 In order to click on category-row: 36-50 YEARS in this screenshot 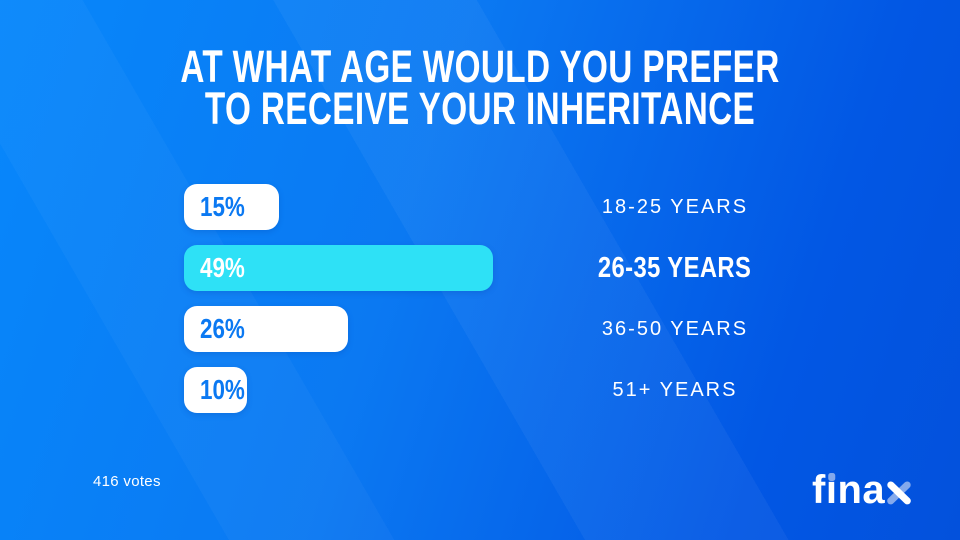, I will do `click(675, 329)`.